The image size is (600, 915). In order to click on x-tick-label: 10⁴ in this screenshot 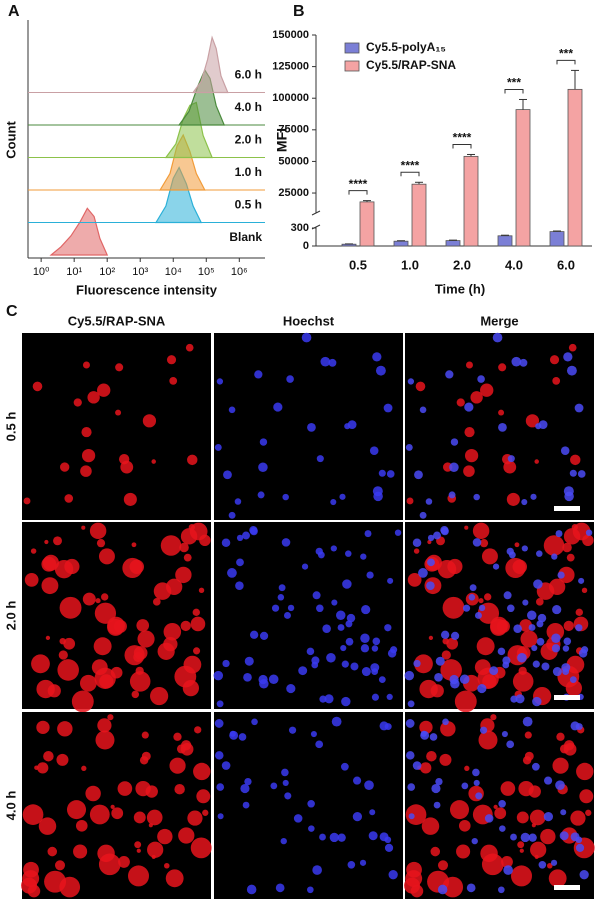, I will do `click(173, 272)`.